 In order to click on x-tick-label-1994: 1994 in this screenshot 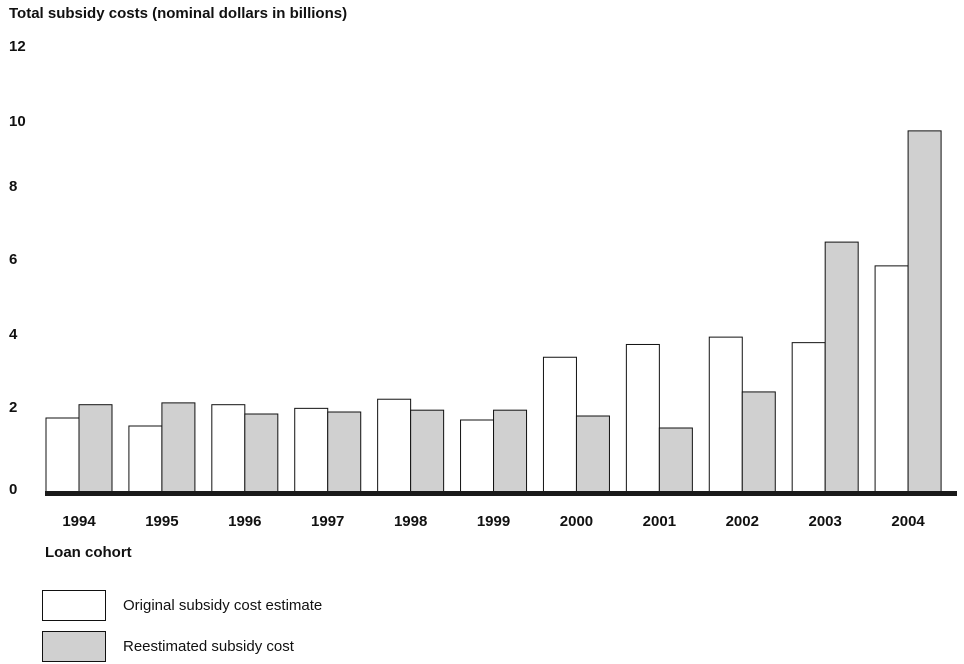, I will do `click(79, 521)`.